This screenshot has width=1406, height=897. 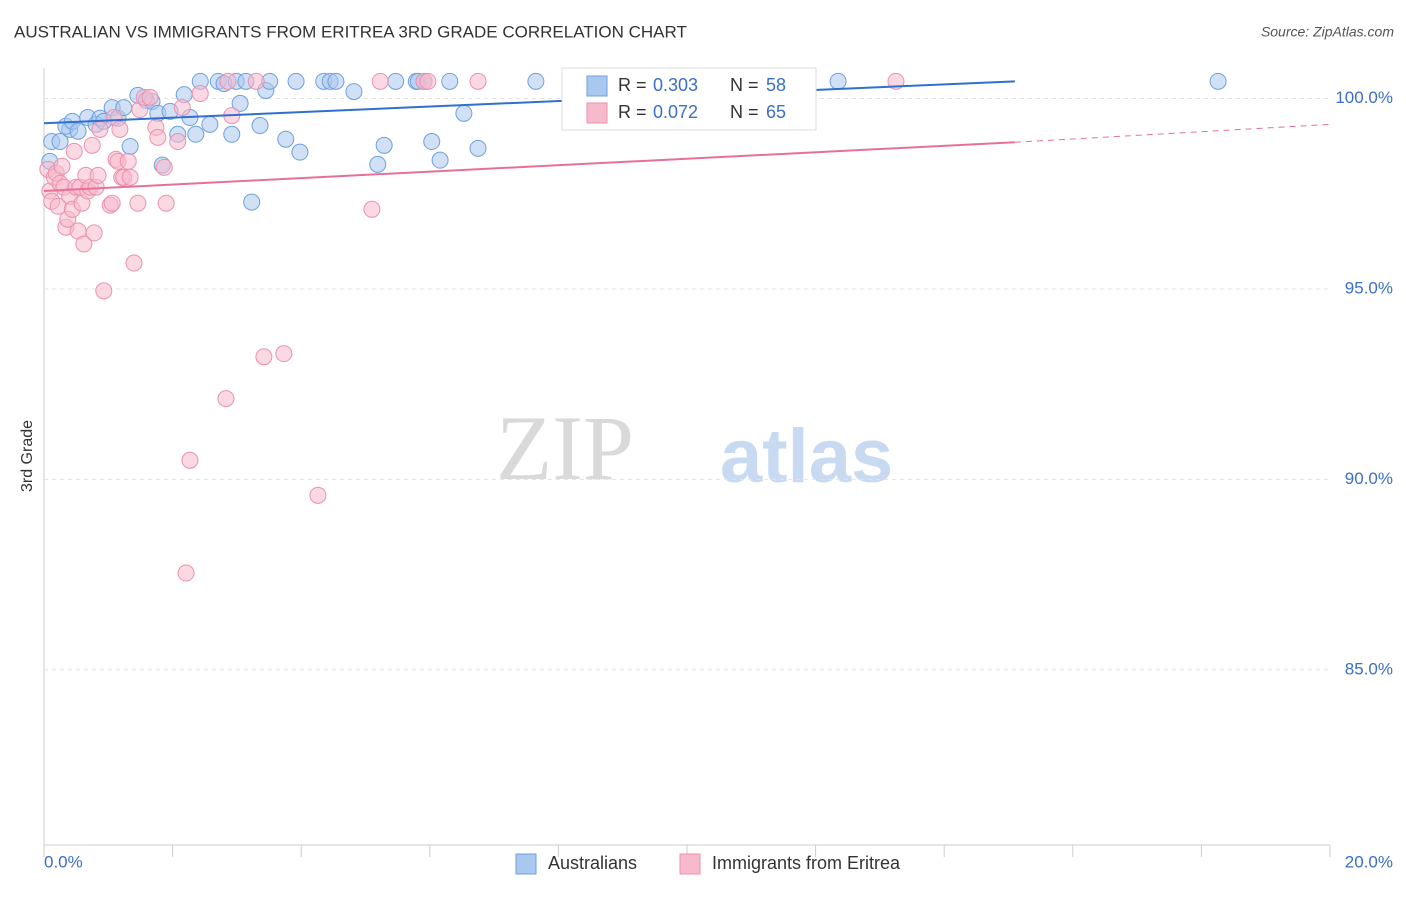 What do you see at coordinates (1369, 287) in the screenshot?
I see `y-tick-label: 95.0%` at bounding box center [1369, 287].